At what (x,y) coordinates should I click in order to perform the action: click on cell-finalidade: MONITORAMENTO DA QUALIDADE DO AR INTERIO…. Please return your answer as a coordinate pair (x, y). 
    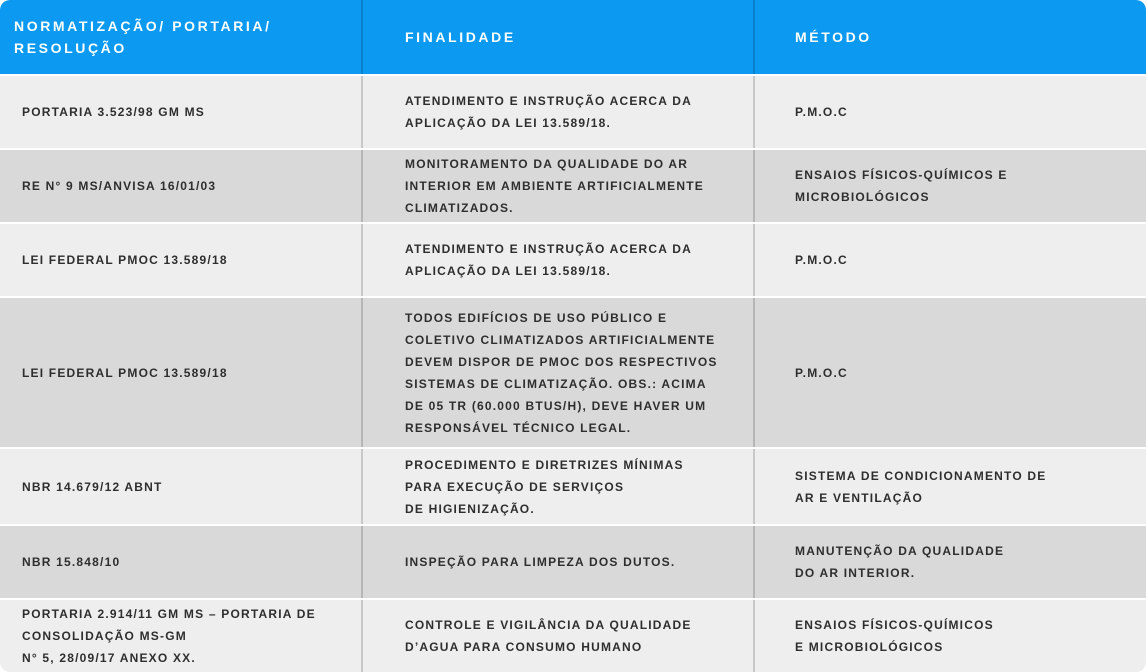
    Looking at the image, I should click on (557, 186).